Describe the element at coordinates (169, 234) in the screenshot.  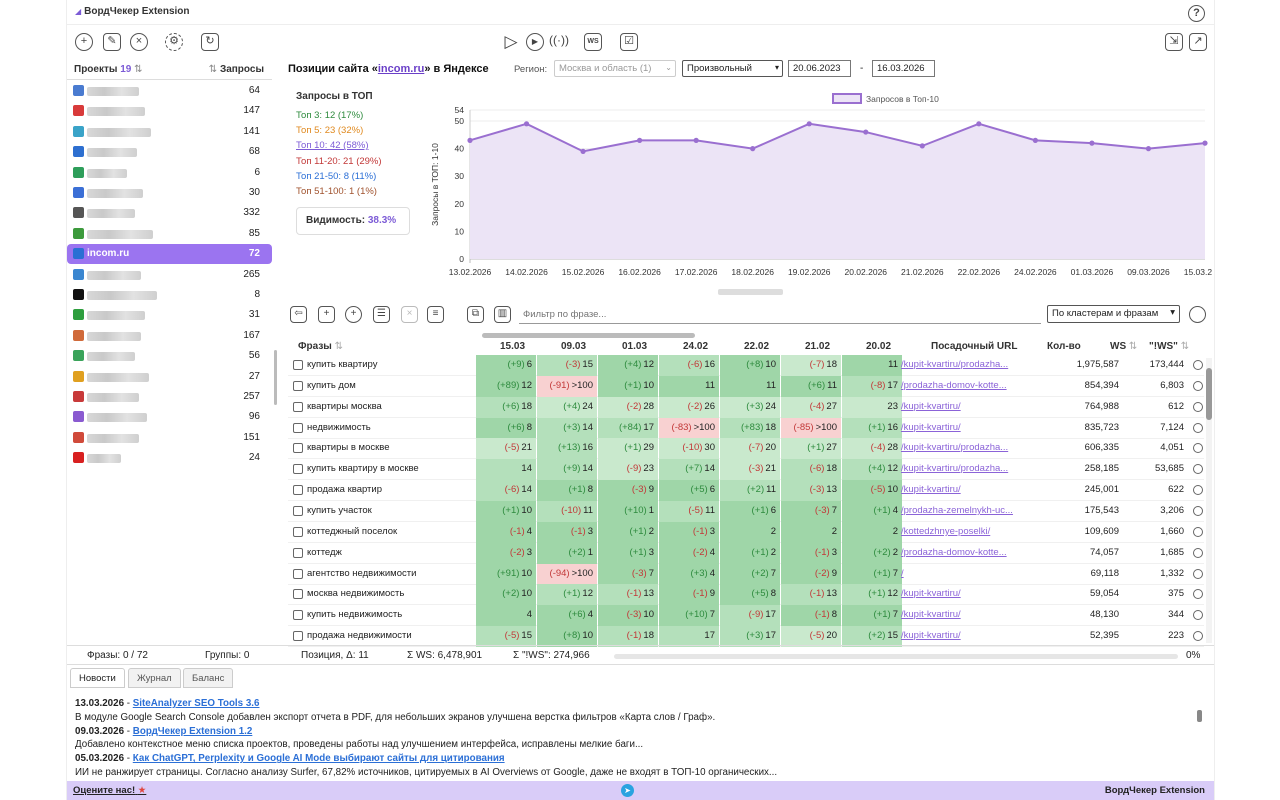
I see `project-item: 85` at that location.